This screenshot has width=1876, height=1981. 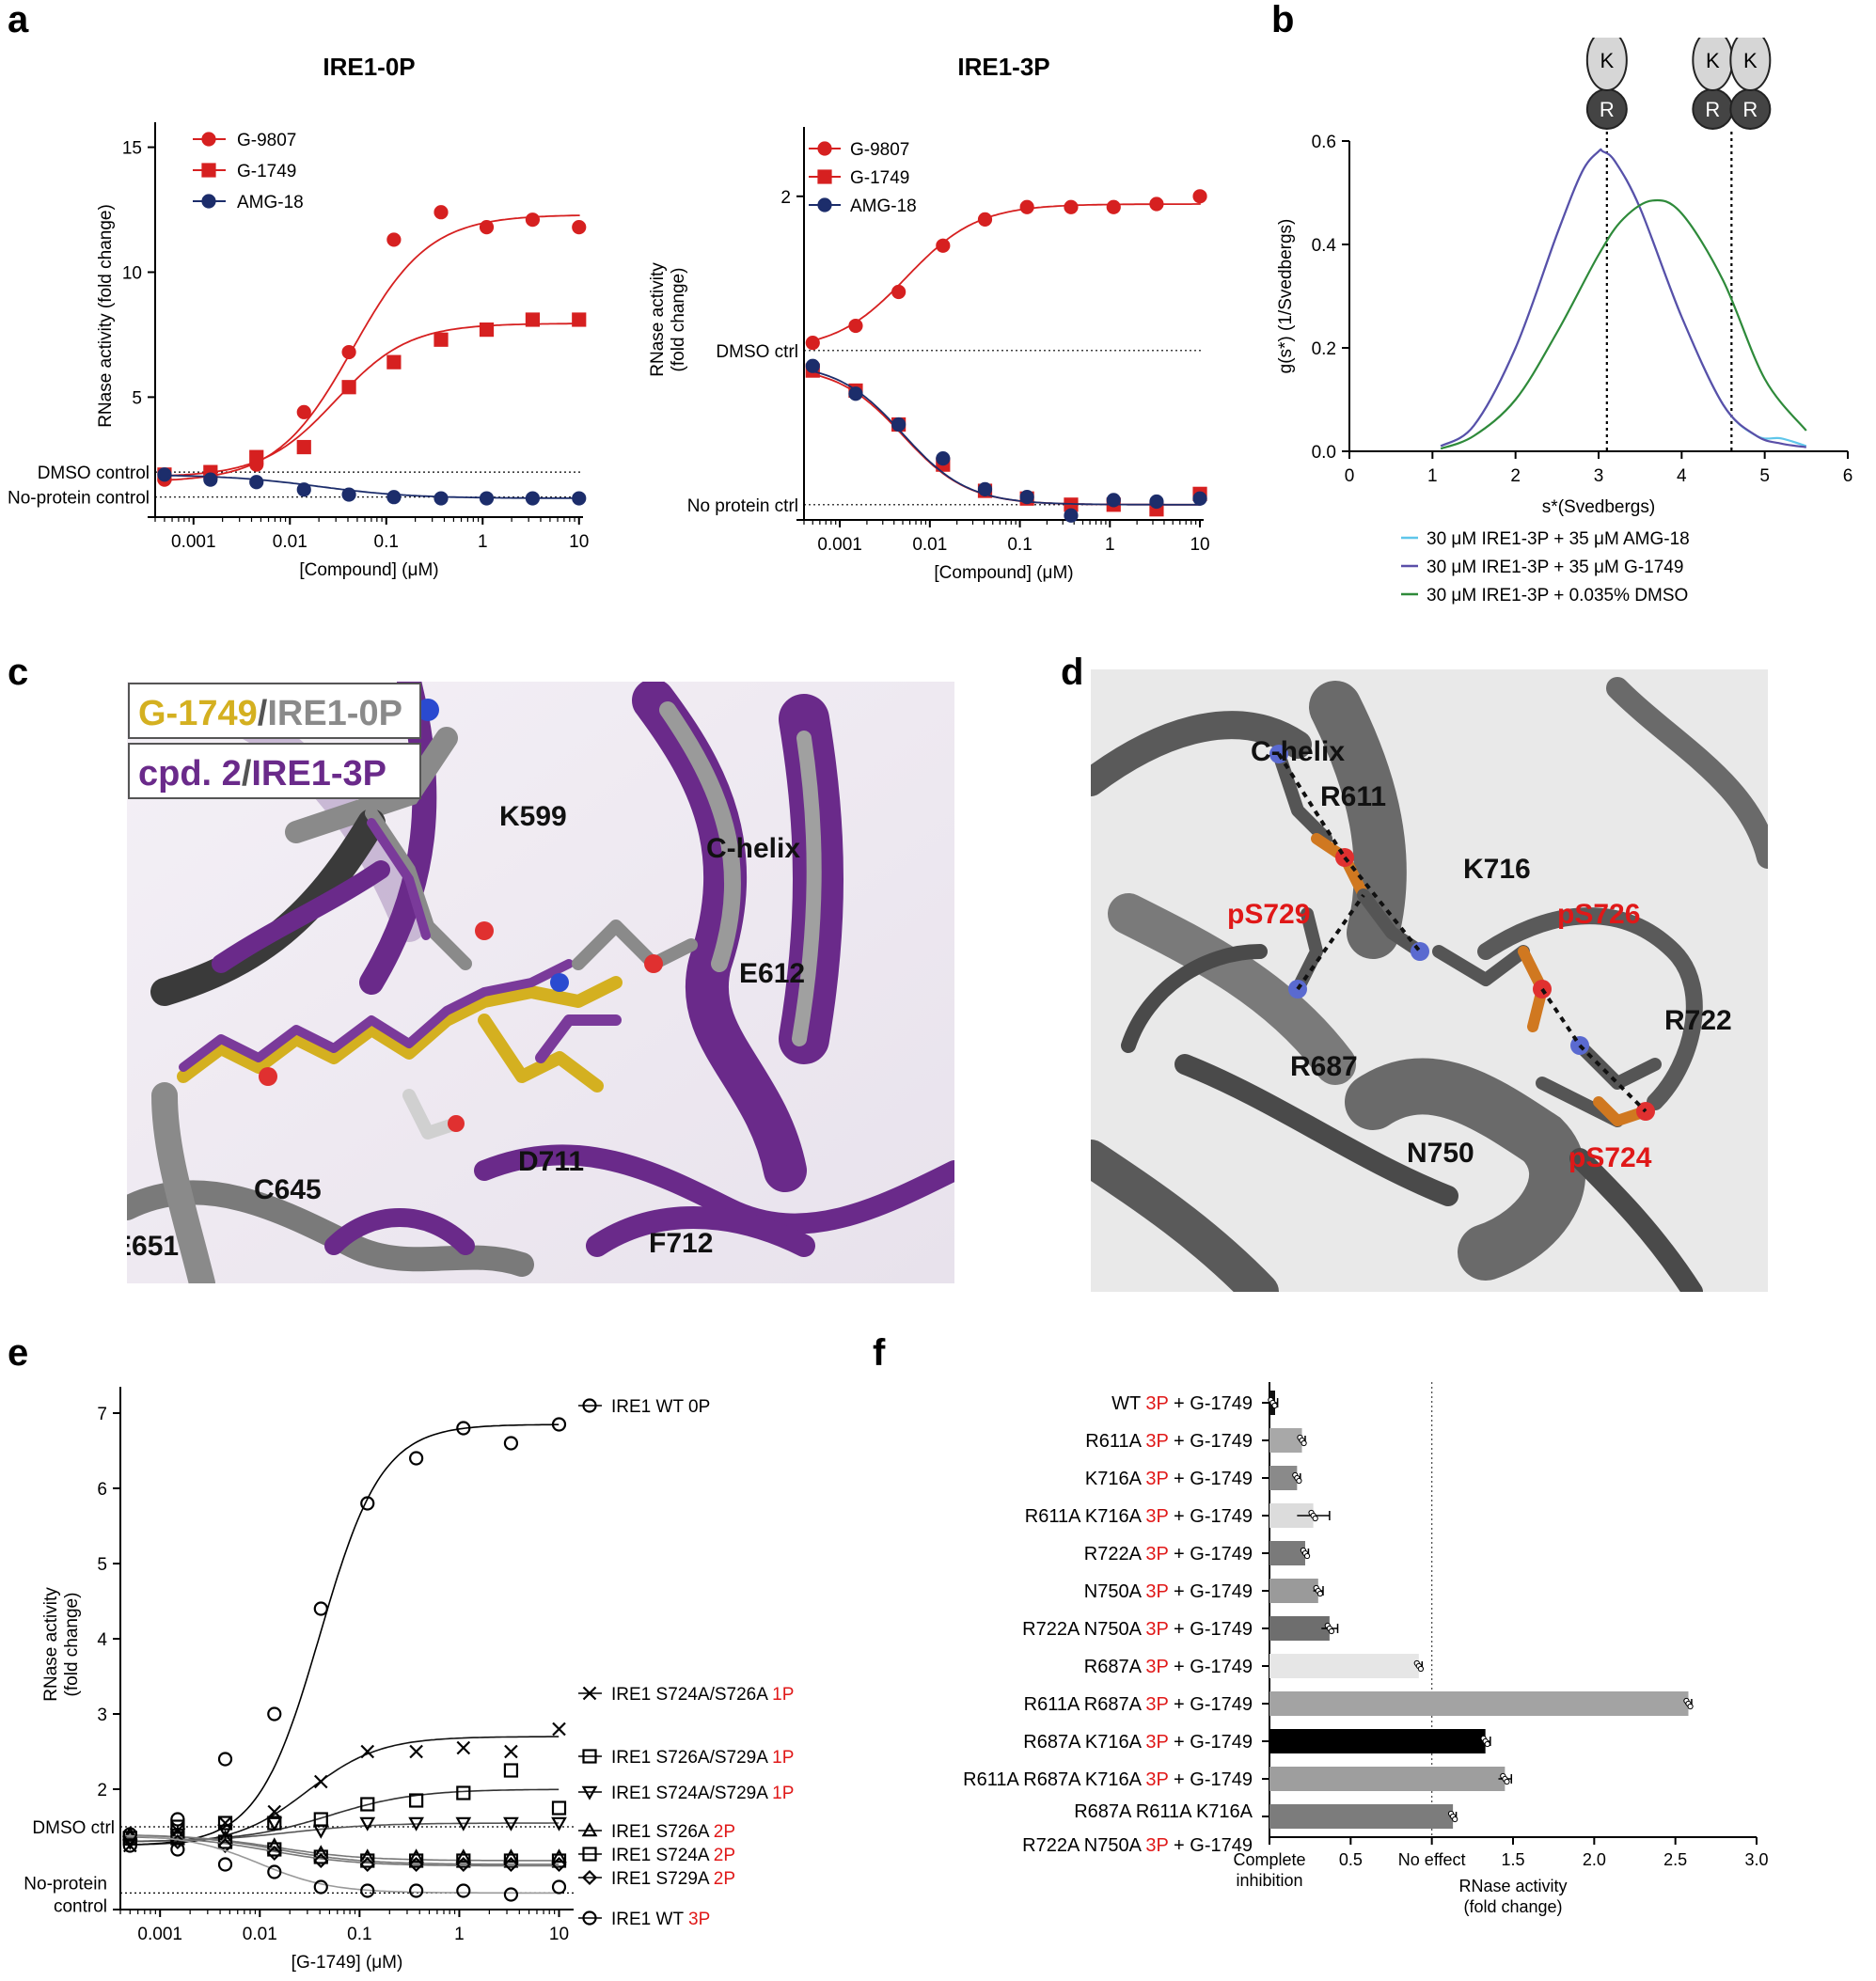 What do you see at coordinates (1269, 1860) in the screenshot?
I see `x-tick-label: Complete` at bounding box center [1269, 1860].